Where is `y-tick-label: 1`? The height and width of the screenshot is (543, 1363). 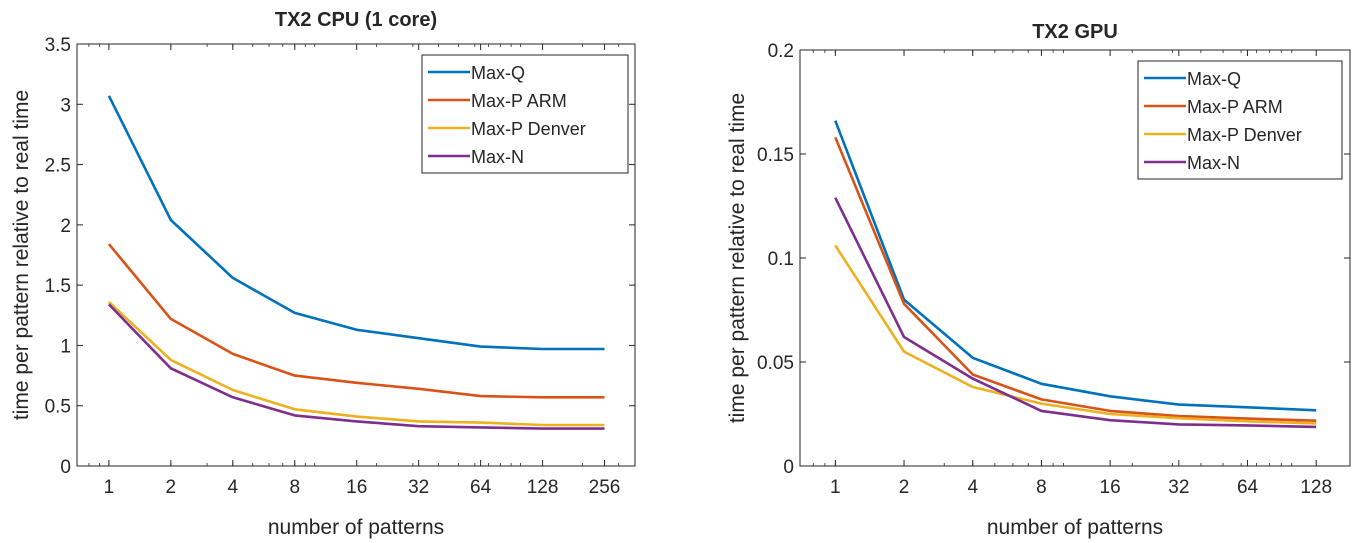 y-tick-label: 1 is located at coordinates (65, 346).